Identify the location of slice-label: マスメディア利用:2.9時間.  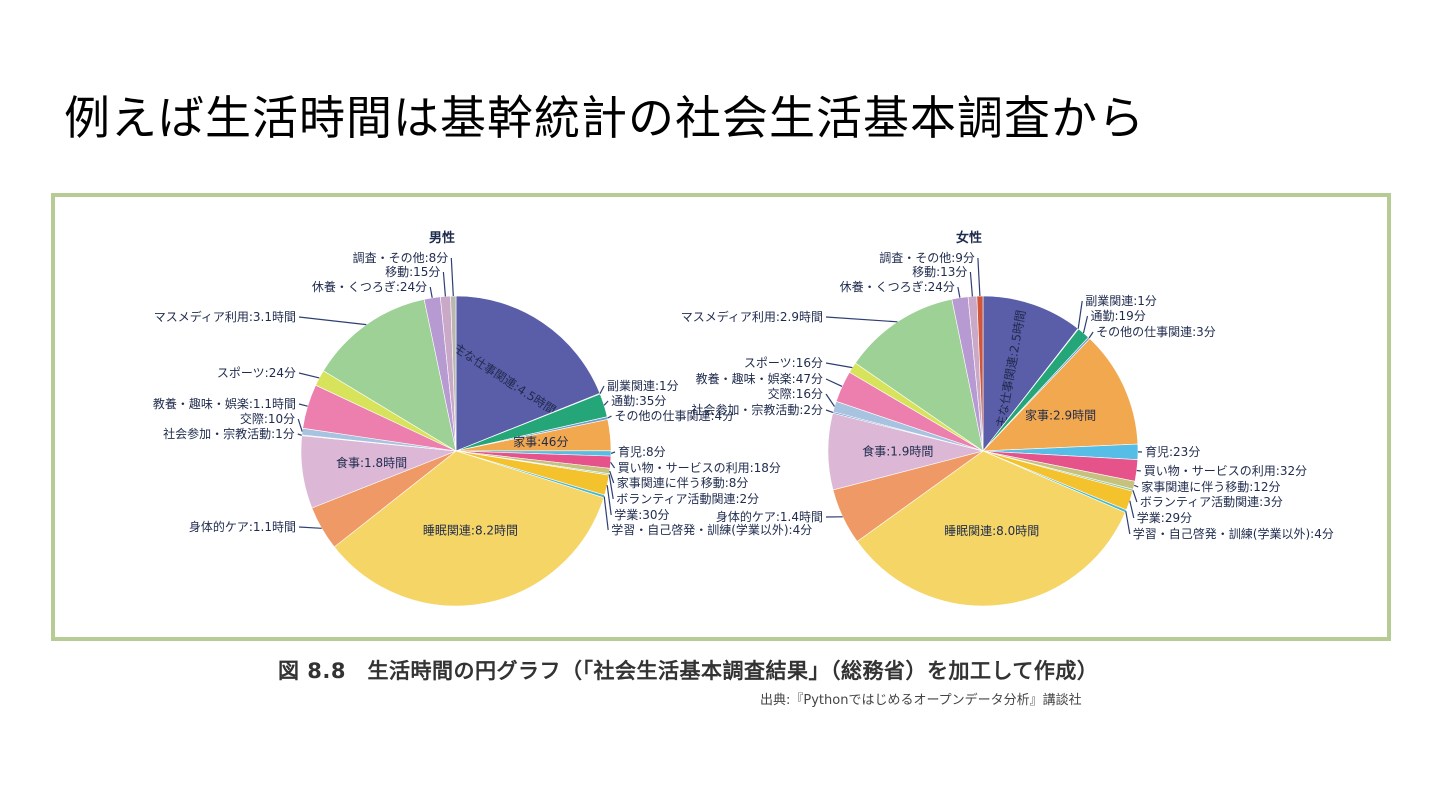
(752, 316).